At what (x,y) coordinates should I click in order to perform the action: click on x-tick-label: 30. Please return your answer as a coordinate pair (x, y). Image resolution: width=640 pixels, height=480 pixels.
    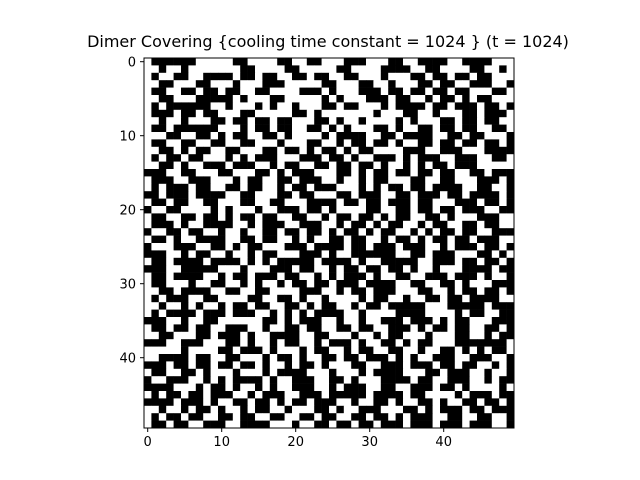
    Looking at the image, I should click on (369, 442).